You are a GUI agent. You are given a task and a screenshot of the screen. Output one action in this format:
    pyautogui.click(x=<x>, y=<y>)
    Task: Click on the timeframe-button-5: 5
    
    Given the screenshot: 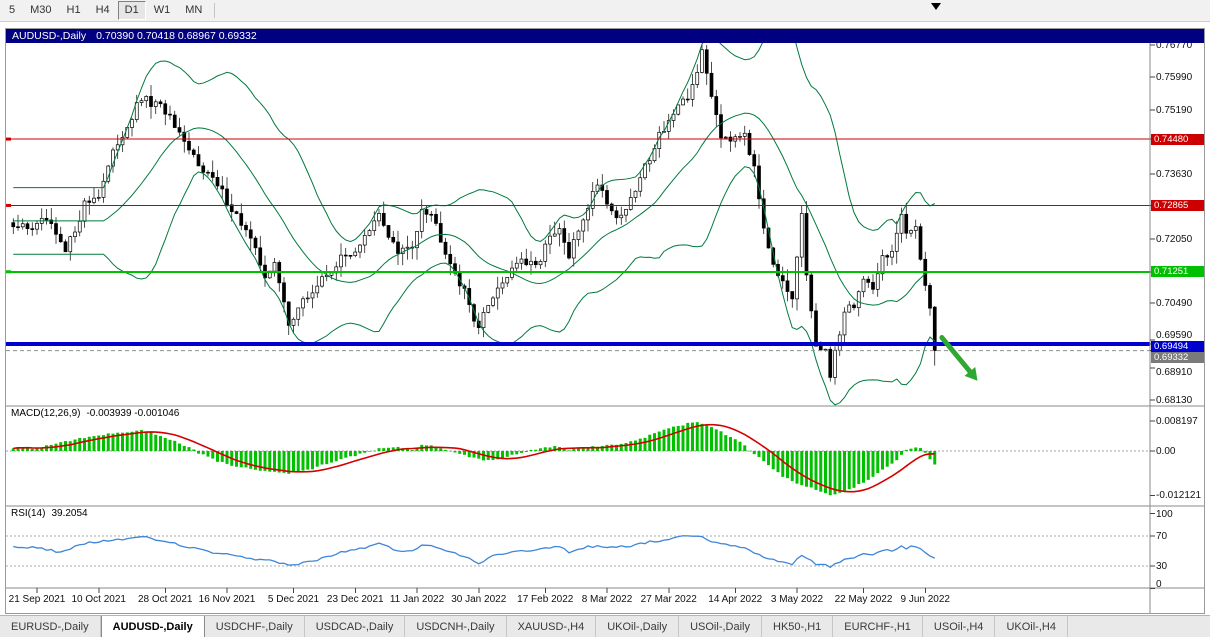 What is the action you would take?
    pyautogui.click(x=12, y=10)
    